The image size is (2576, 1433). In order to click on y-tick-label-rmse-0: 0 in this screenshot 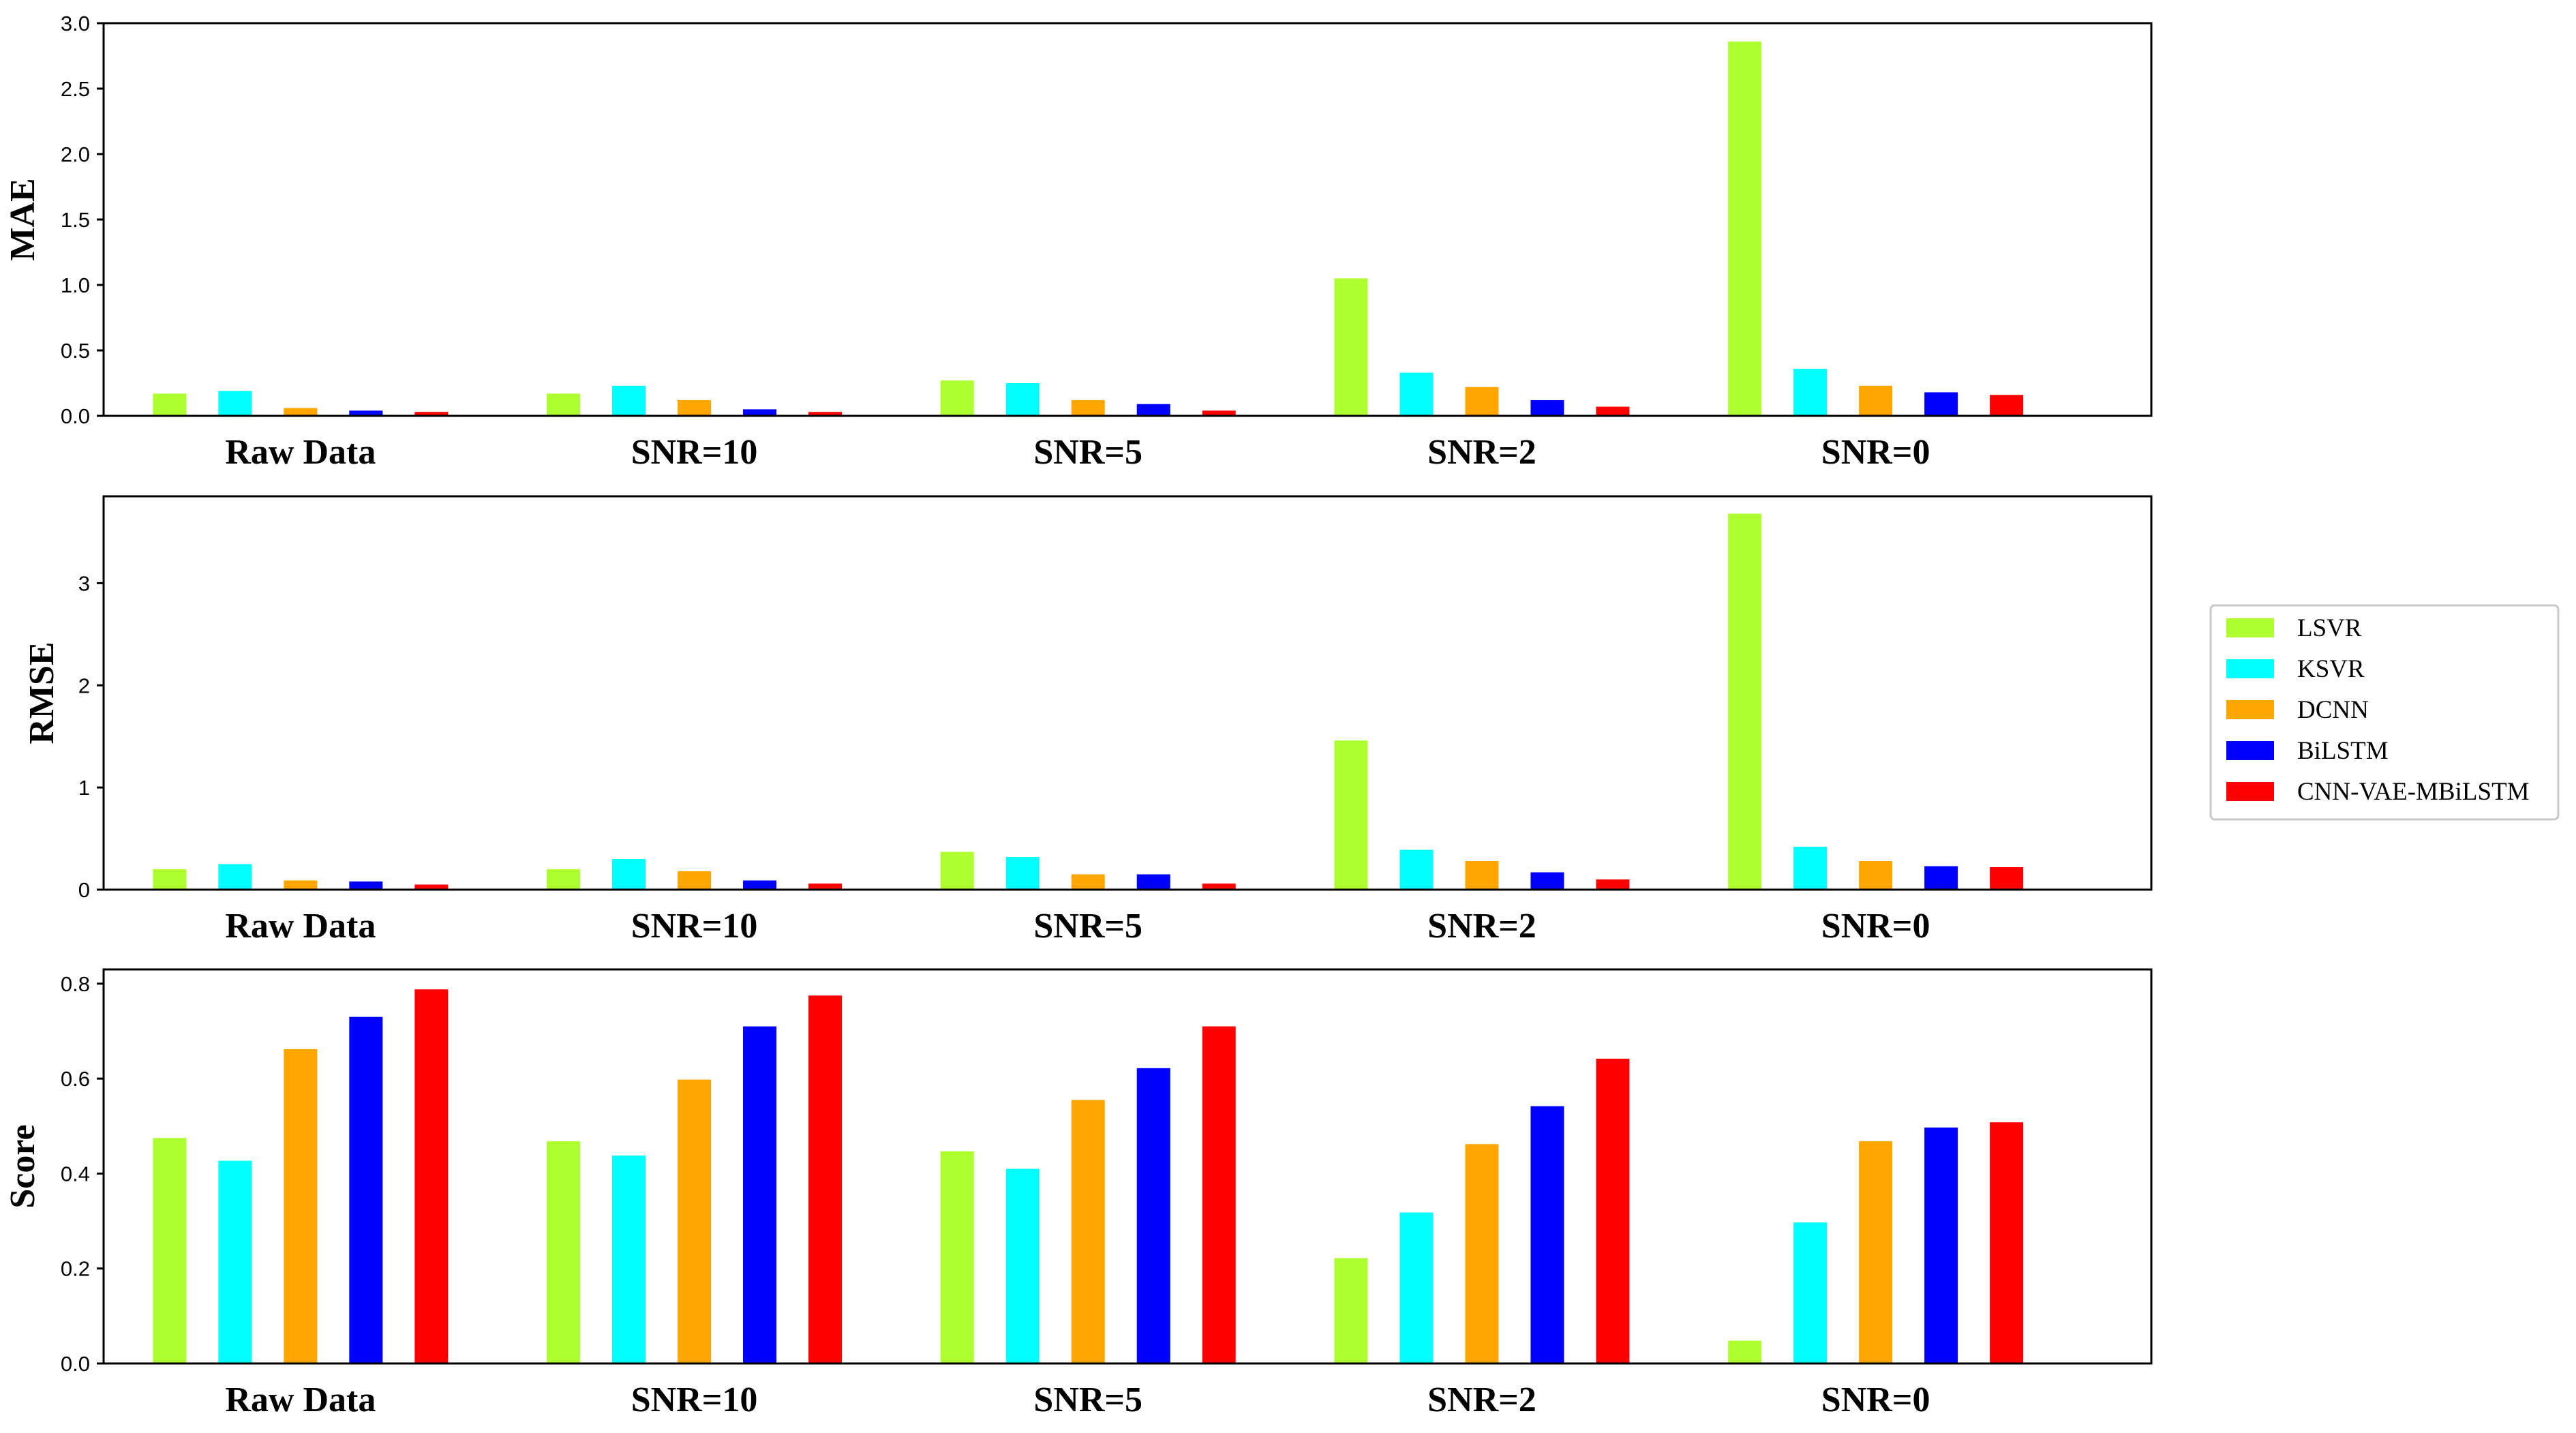, I will do `click(84, 890)`.